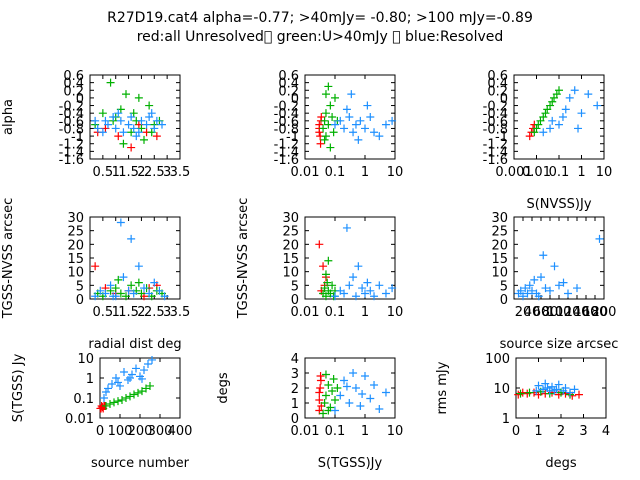 This screenshot has height=480, width=640. Describe the element at coordinates (290, 218) in the screenshot. I see `y-tick-label: 30` at that location.